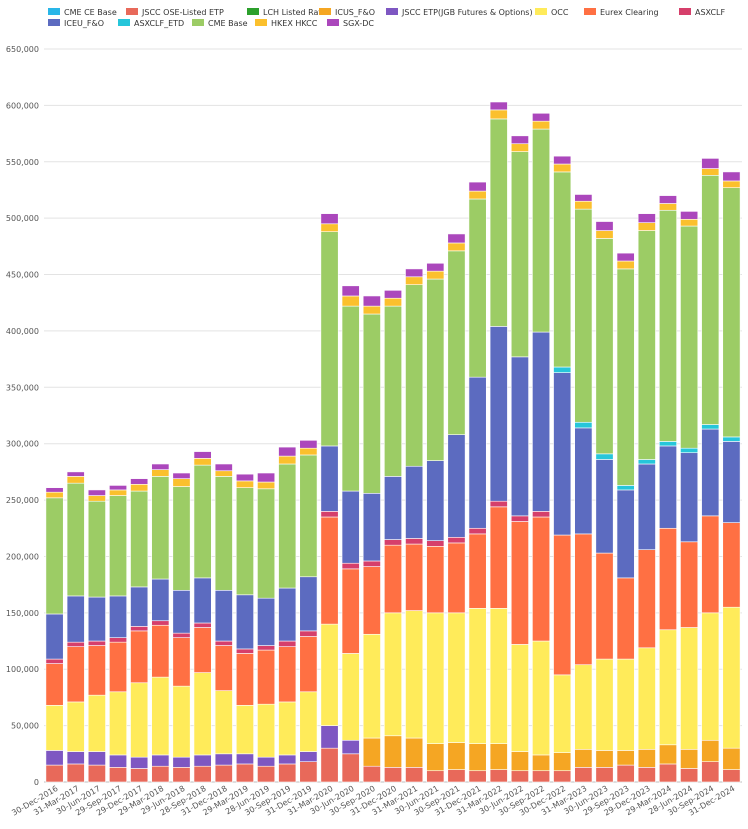 The width and height of the screenshot is (748, 829). What do you see at coordinates (82, 13) in the screenshot?
I see `legend-item-cme-ce-base: CME CE Base` at bounding box center [82, 13].